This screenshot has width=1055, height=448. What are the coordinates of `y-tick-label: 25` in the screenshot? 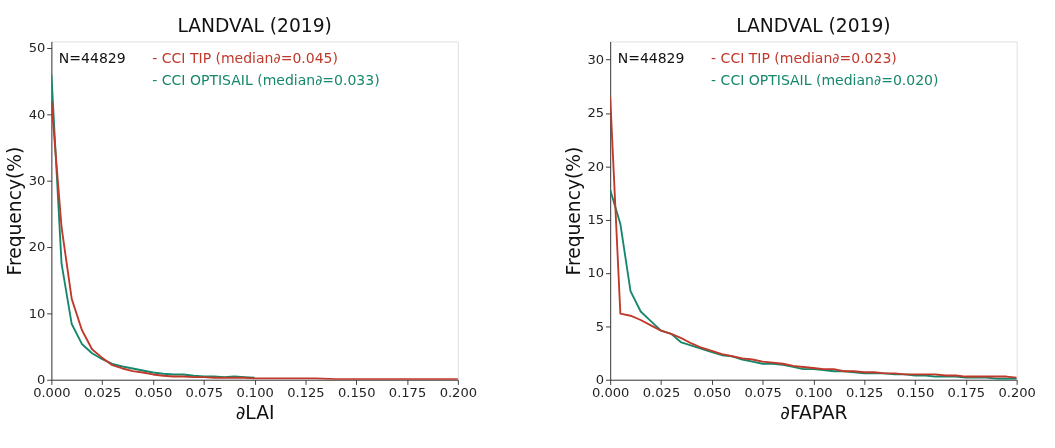 It's located at (596, 113).